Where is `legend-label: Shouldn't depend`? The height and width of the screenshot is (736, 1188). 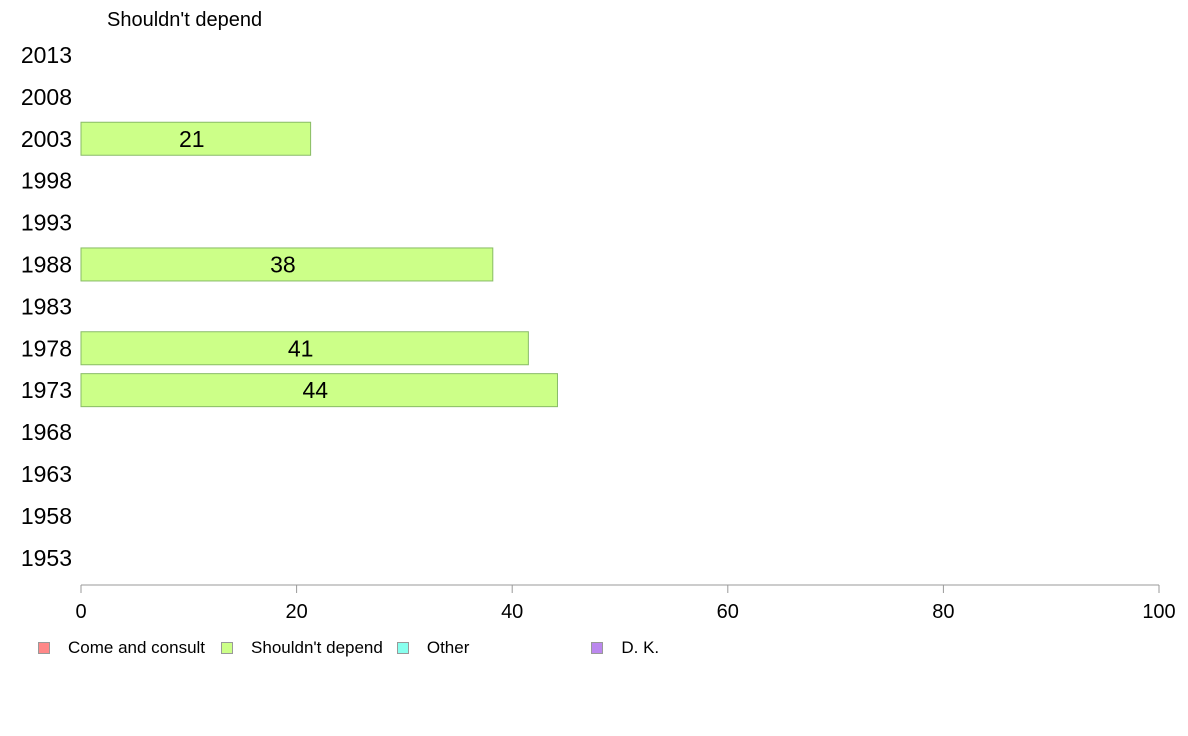
legend-label: Shouldn't depend is located at coordinates (317, 647).